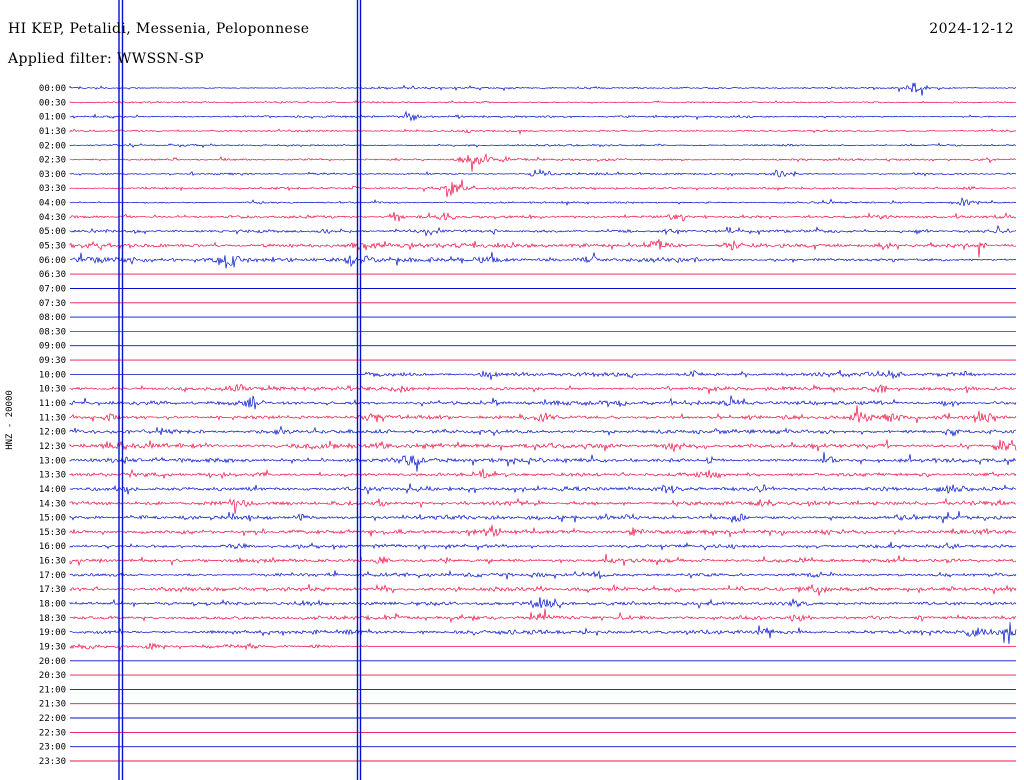 This screenshot has height=780, width=1024. What do you see at coordinates (52, 705) in the screenshot?
I see `trace-time-label: 21:30` at bounding box center [52, 705].